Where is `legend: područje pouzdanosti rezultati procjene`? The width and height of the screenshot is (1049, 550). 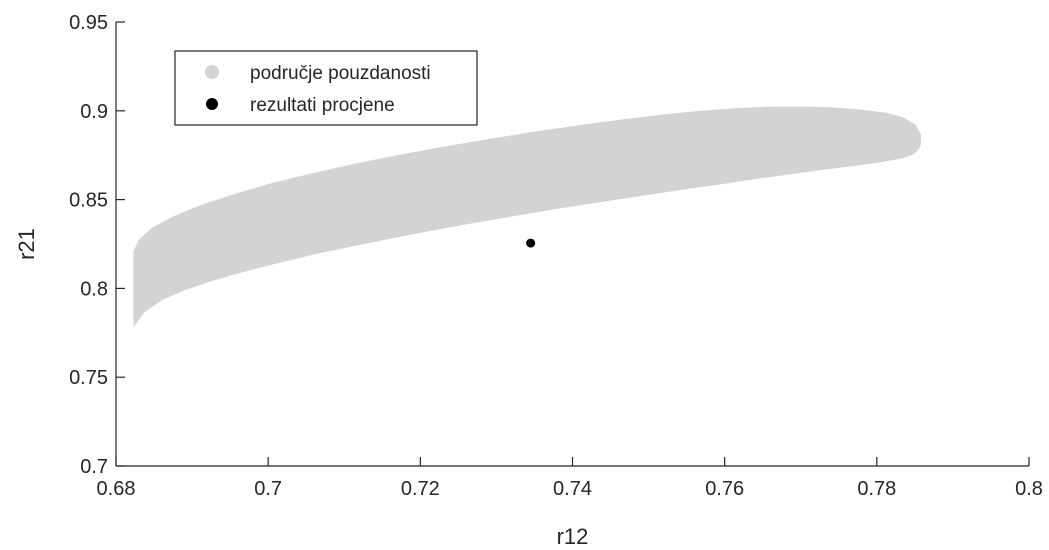 legend: područje pouzdanosti rezultati procjene is located at coordinates (326, 88).